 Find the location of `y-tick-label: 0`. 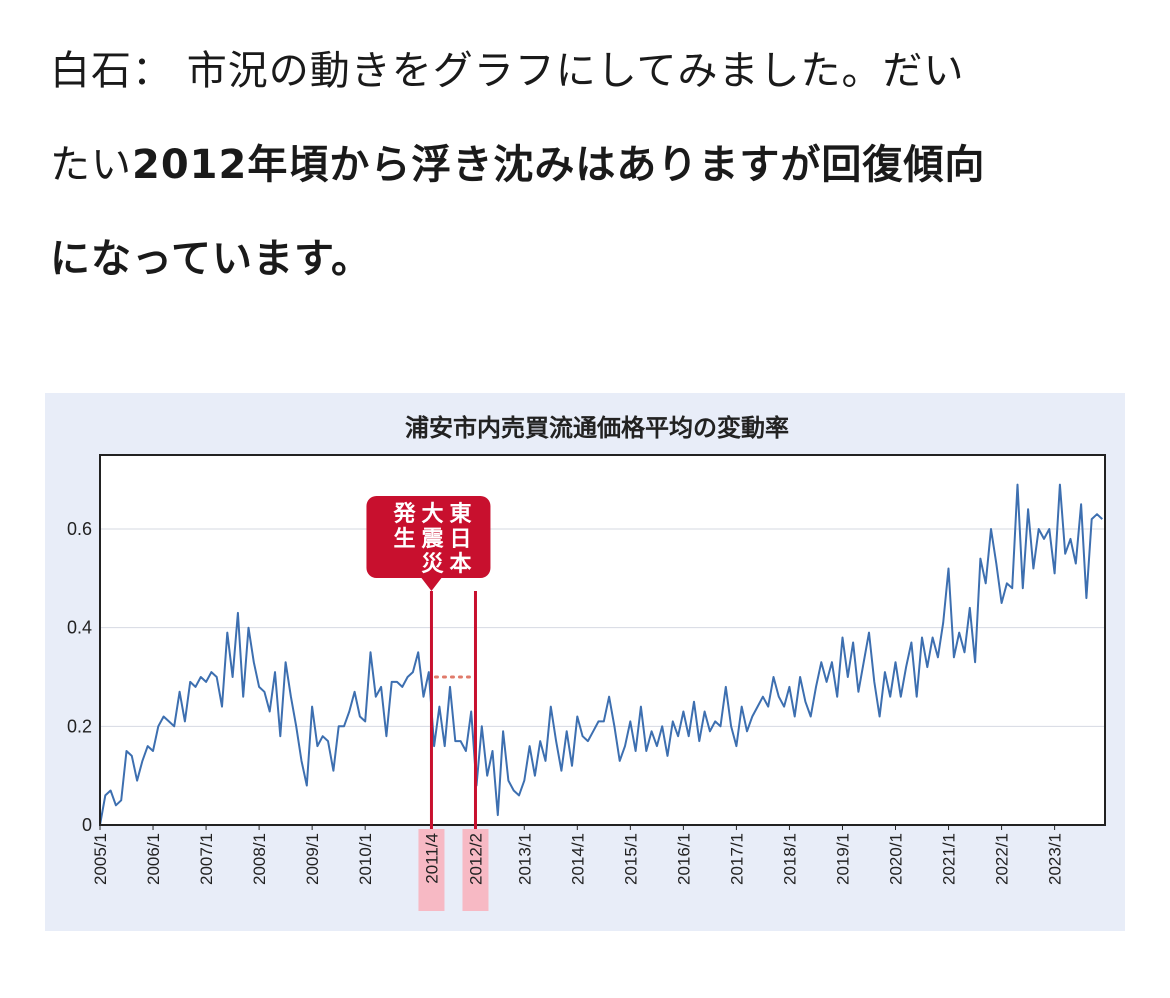

y-tick-label: 0 is located at coordinates (87, 825).